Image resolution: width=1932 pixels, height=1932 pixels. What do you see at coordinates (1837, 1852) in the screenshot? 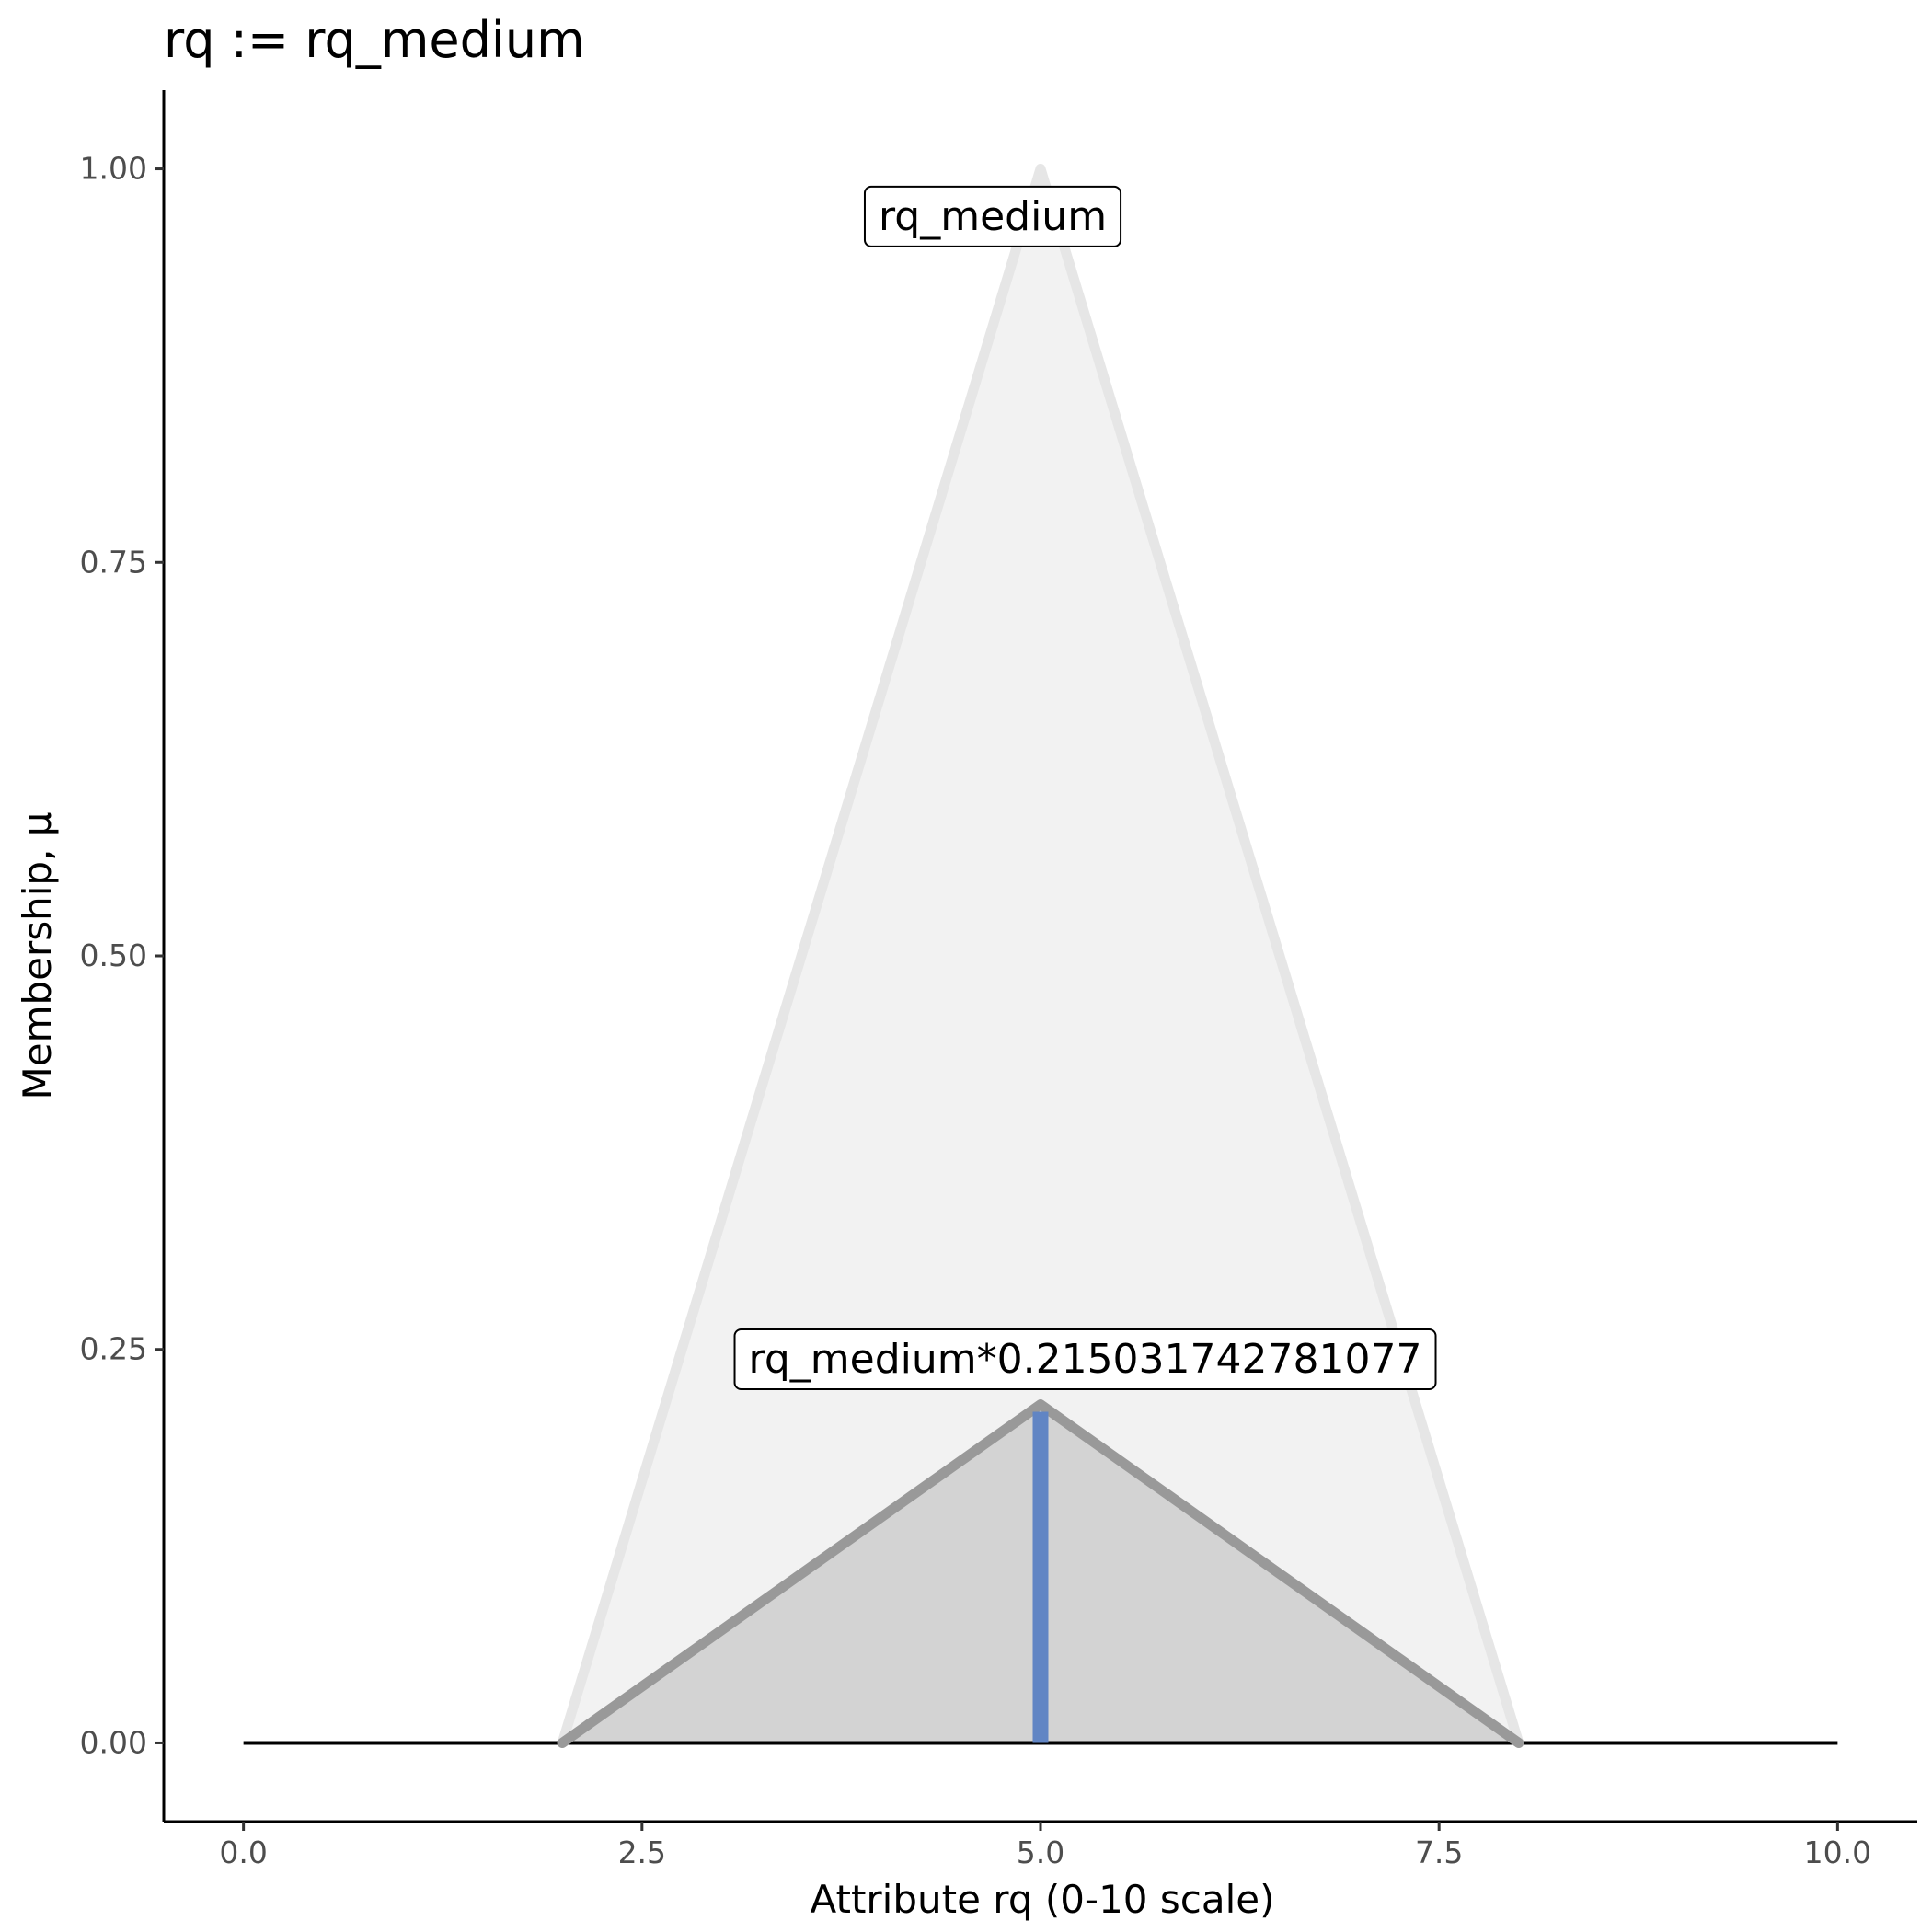
I see `x-tick-label: 10.0` at bounding box center [1837, 1852].